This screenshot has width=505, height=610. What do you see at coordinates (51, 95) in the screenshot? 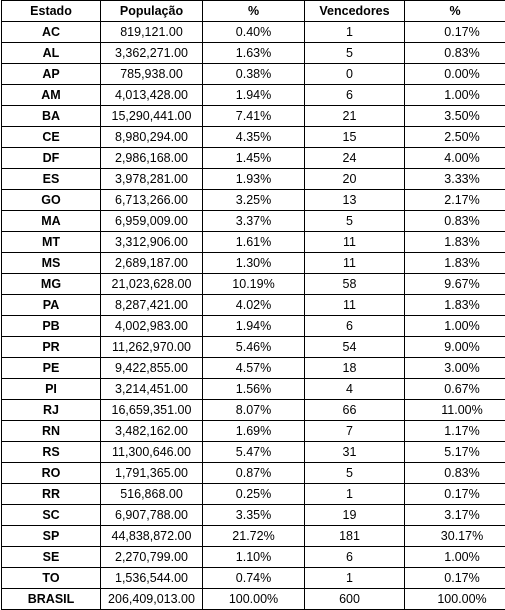
I see `state-cell: AM` at bounding box center [51, 95].